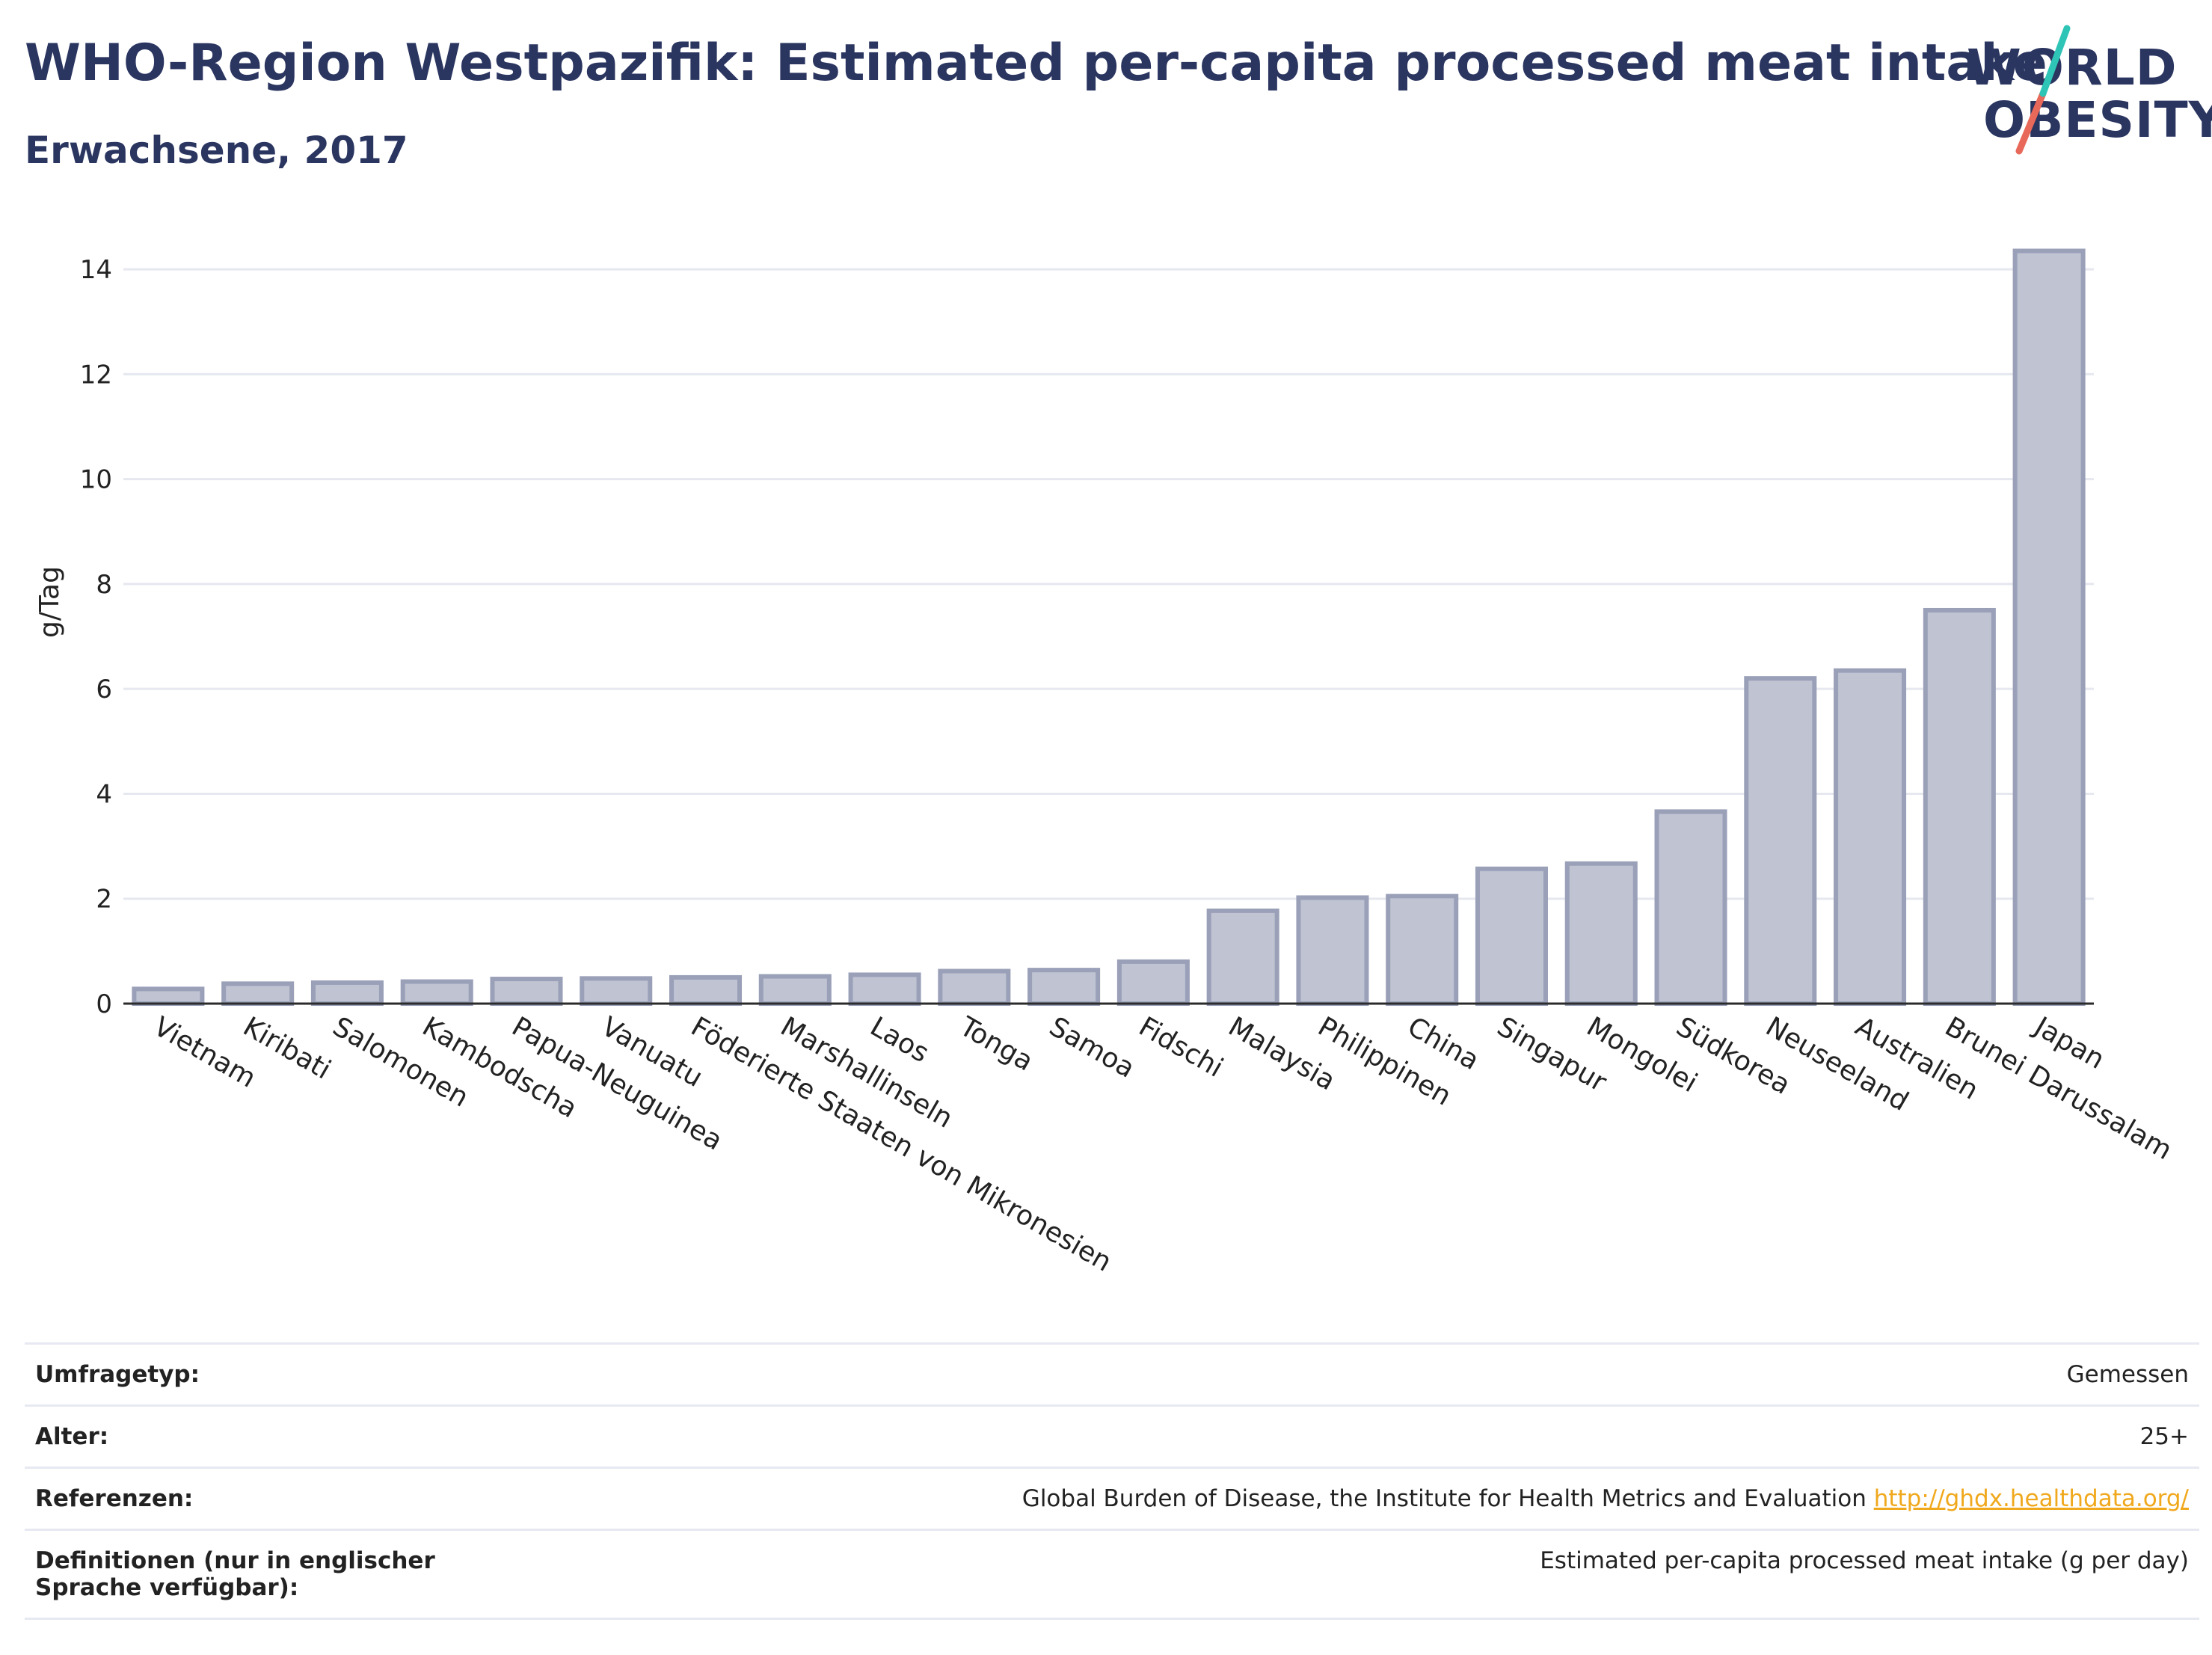  Describe the element at coordinates (216, 150) in the screenshot. I see `chart-subtitle: Erwachsene, 2017` at that location.